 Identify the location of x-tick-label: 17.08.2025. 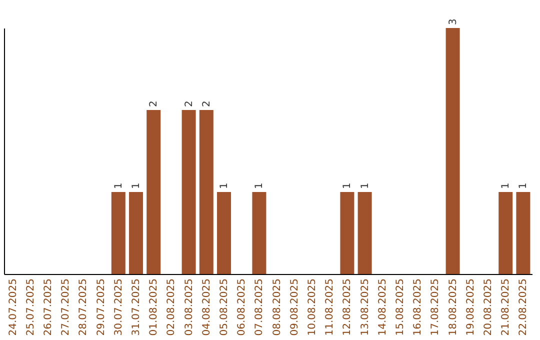
(436, 307).